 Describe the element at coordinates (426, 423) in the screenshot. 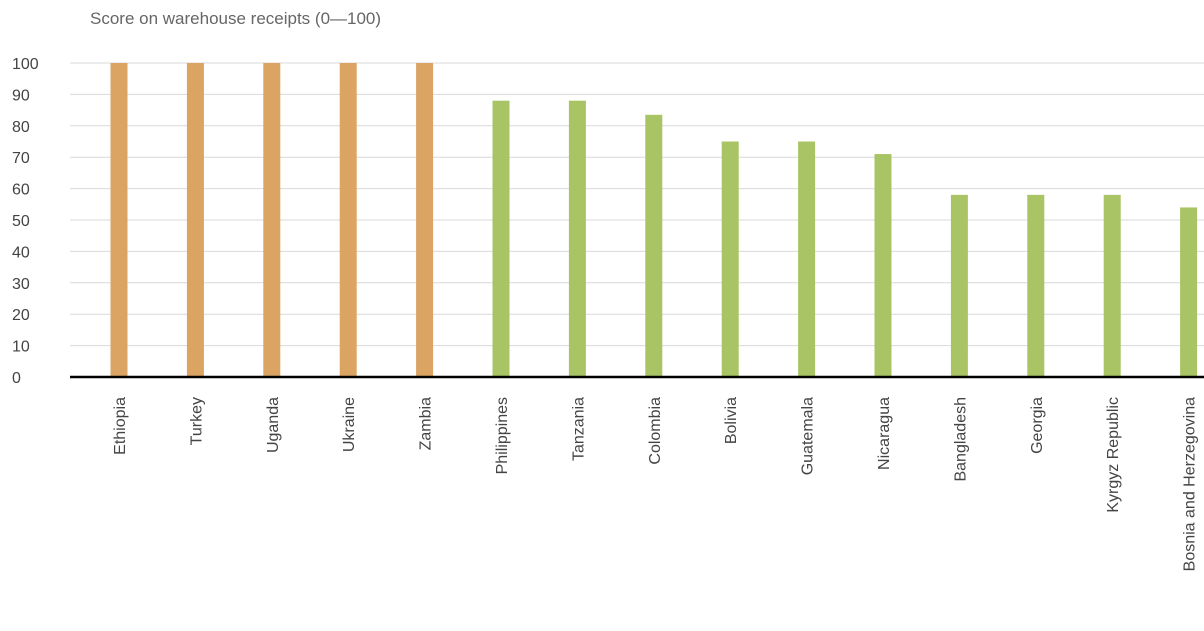

I see `x-tick-label: Zambia` at that location.